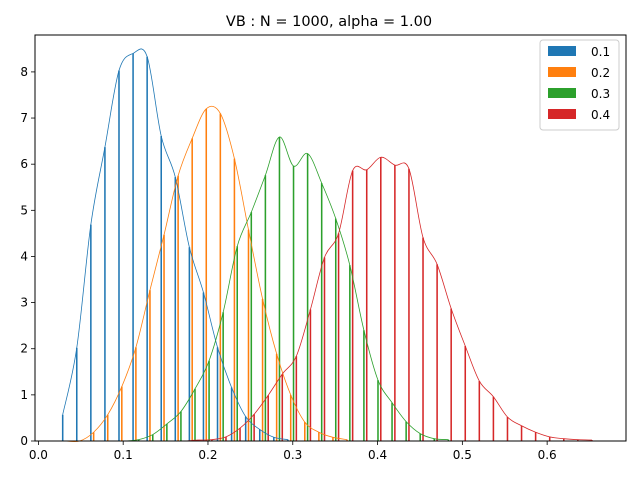  Describe the element at coordinates (231, 414) in the screenshot. I see `bar-0.1-12` at that location.